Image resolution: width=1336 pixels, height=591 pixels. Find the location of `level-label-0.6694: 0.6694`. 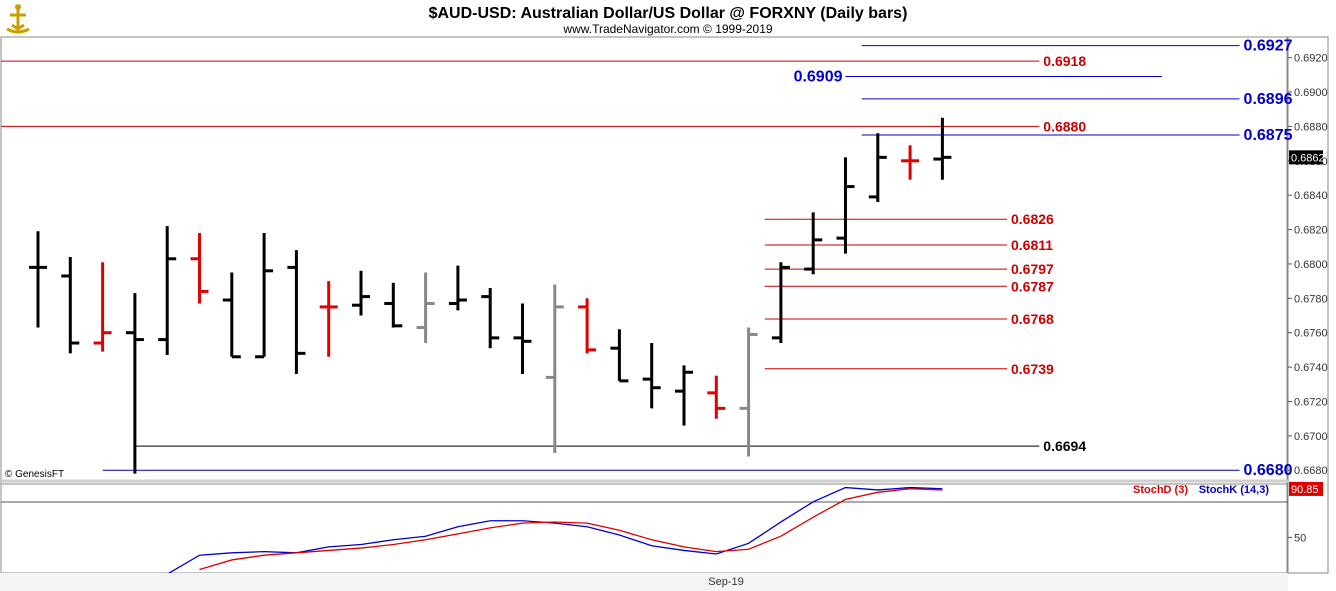

level-label-0.6694: 0.6694 is located at coordinates (1064, 446).